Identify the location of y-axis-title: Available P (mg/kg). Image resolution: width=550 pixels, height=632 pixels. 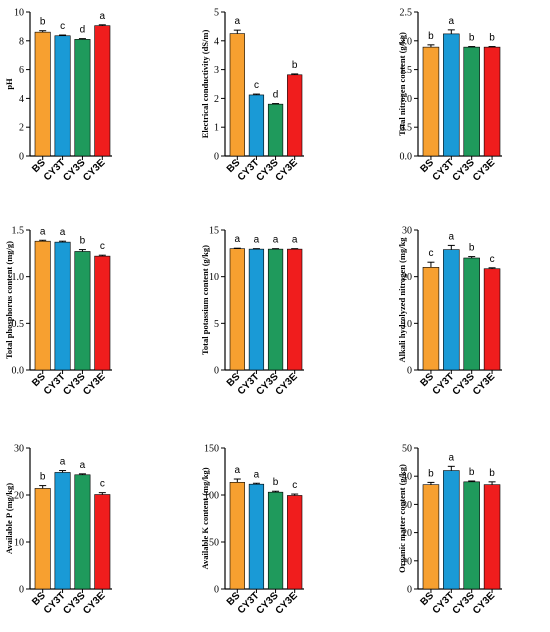
(9, 518).